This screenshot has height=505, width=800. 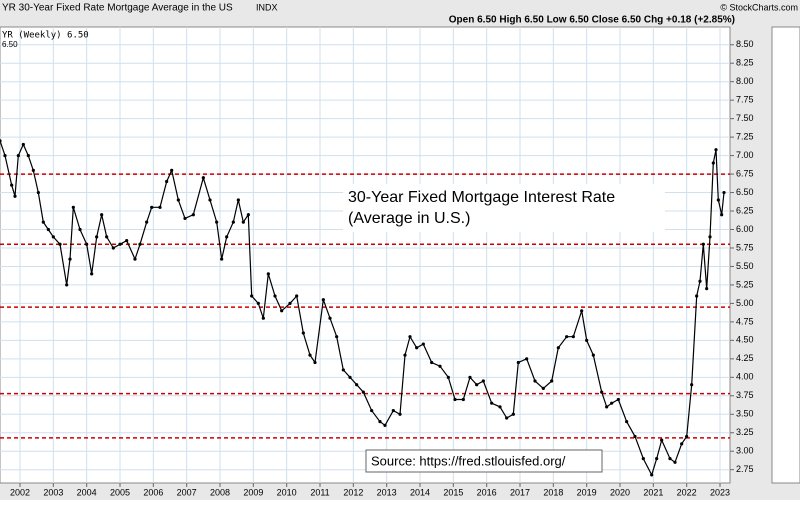 I want to click on x-tick-label: 2015, so click(x=453, y=492).